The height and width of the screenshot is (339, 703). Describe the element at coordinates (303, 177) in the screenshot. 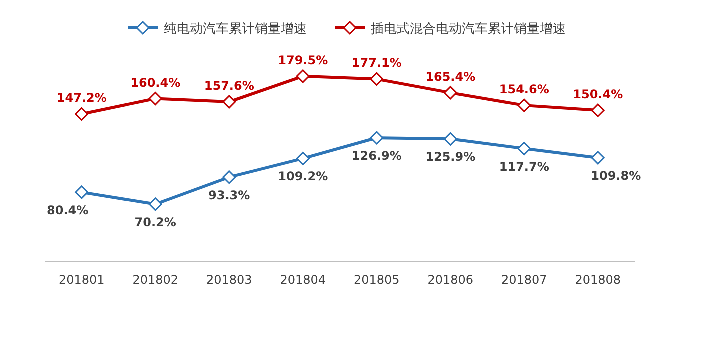

I see `data-label: 109.2%` at that location.